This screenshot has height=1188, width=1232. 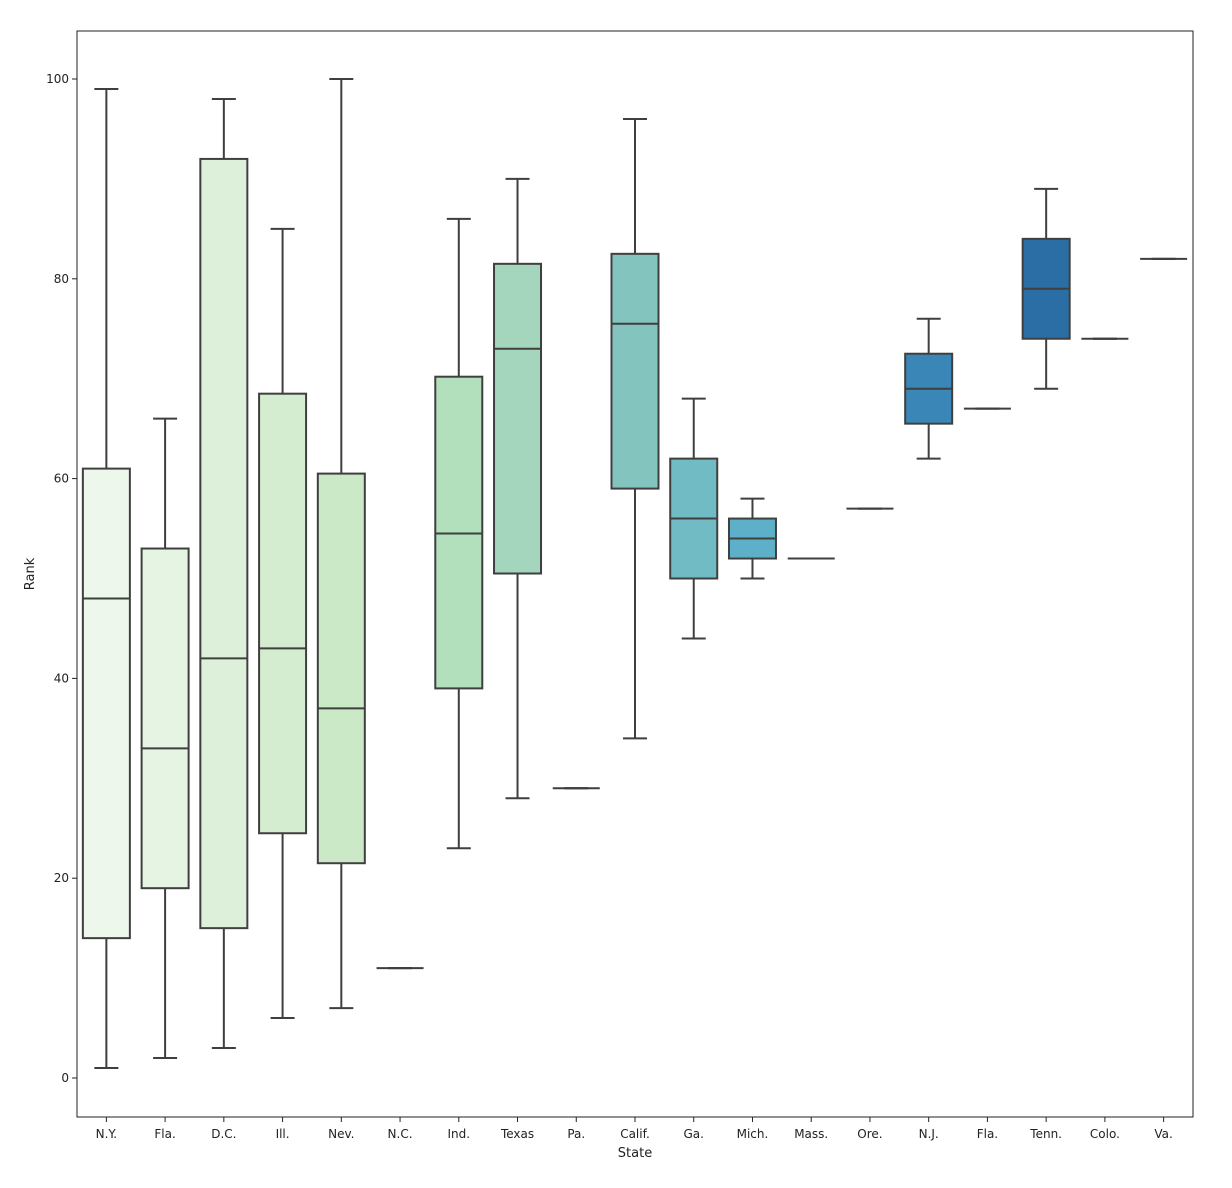 What do you see at coordinates (57, 79) in the screenshot?
I see `y-tick-label: 100` at bounding box center [57, 79].